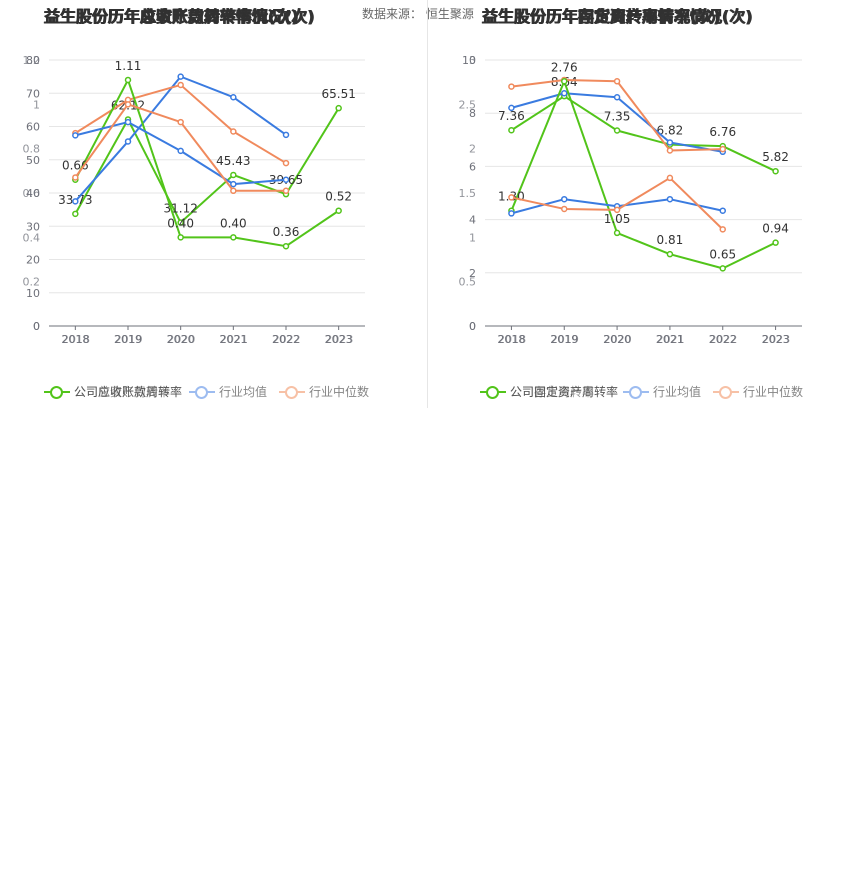 This screenshot has width=850, height=890. Describe the element at coordinates (670, 240) in the screenshot. I see `data-label: 0.81` at that location.